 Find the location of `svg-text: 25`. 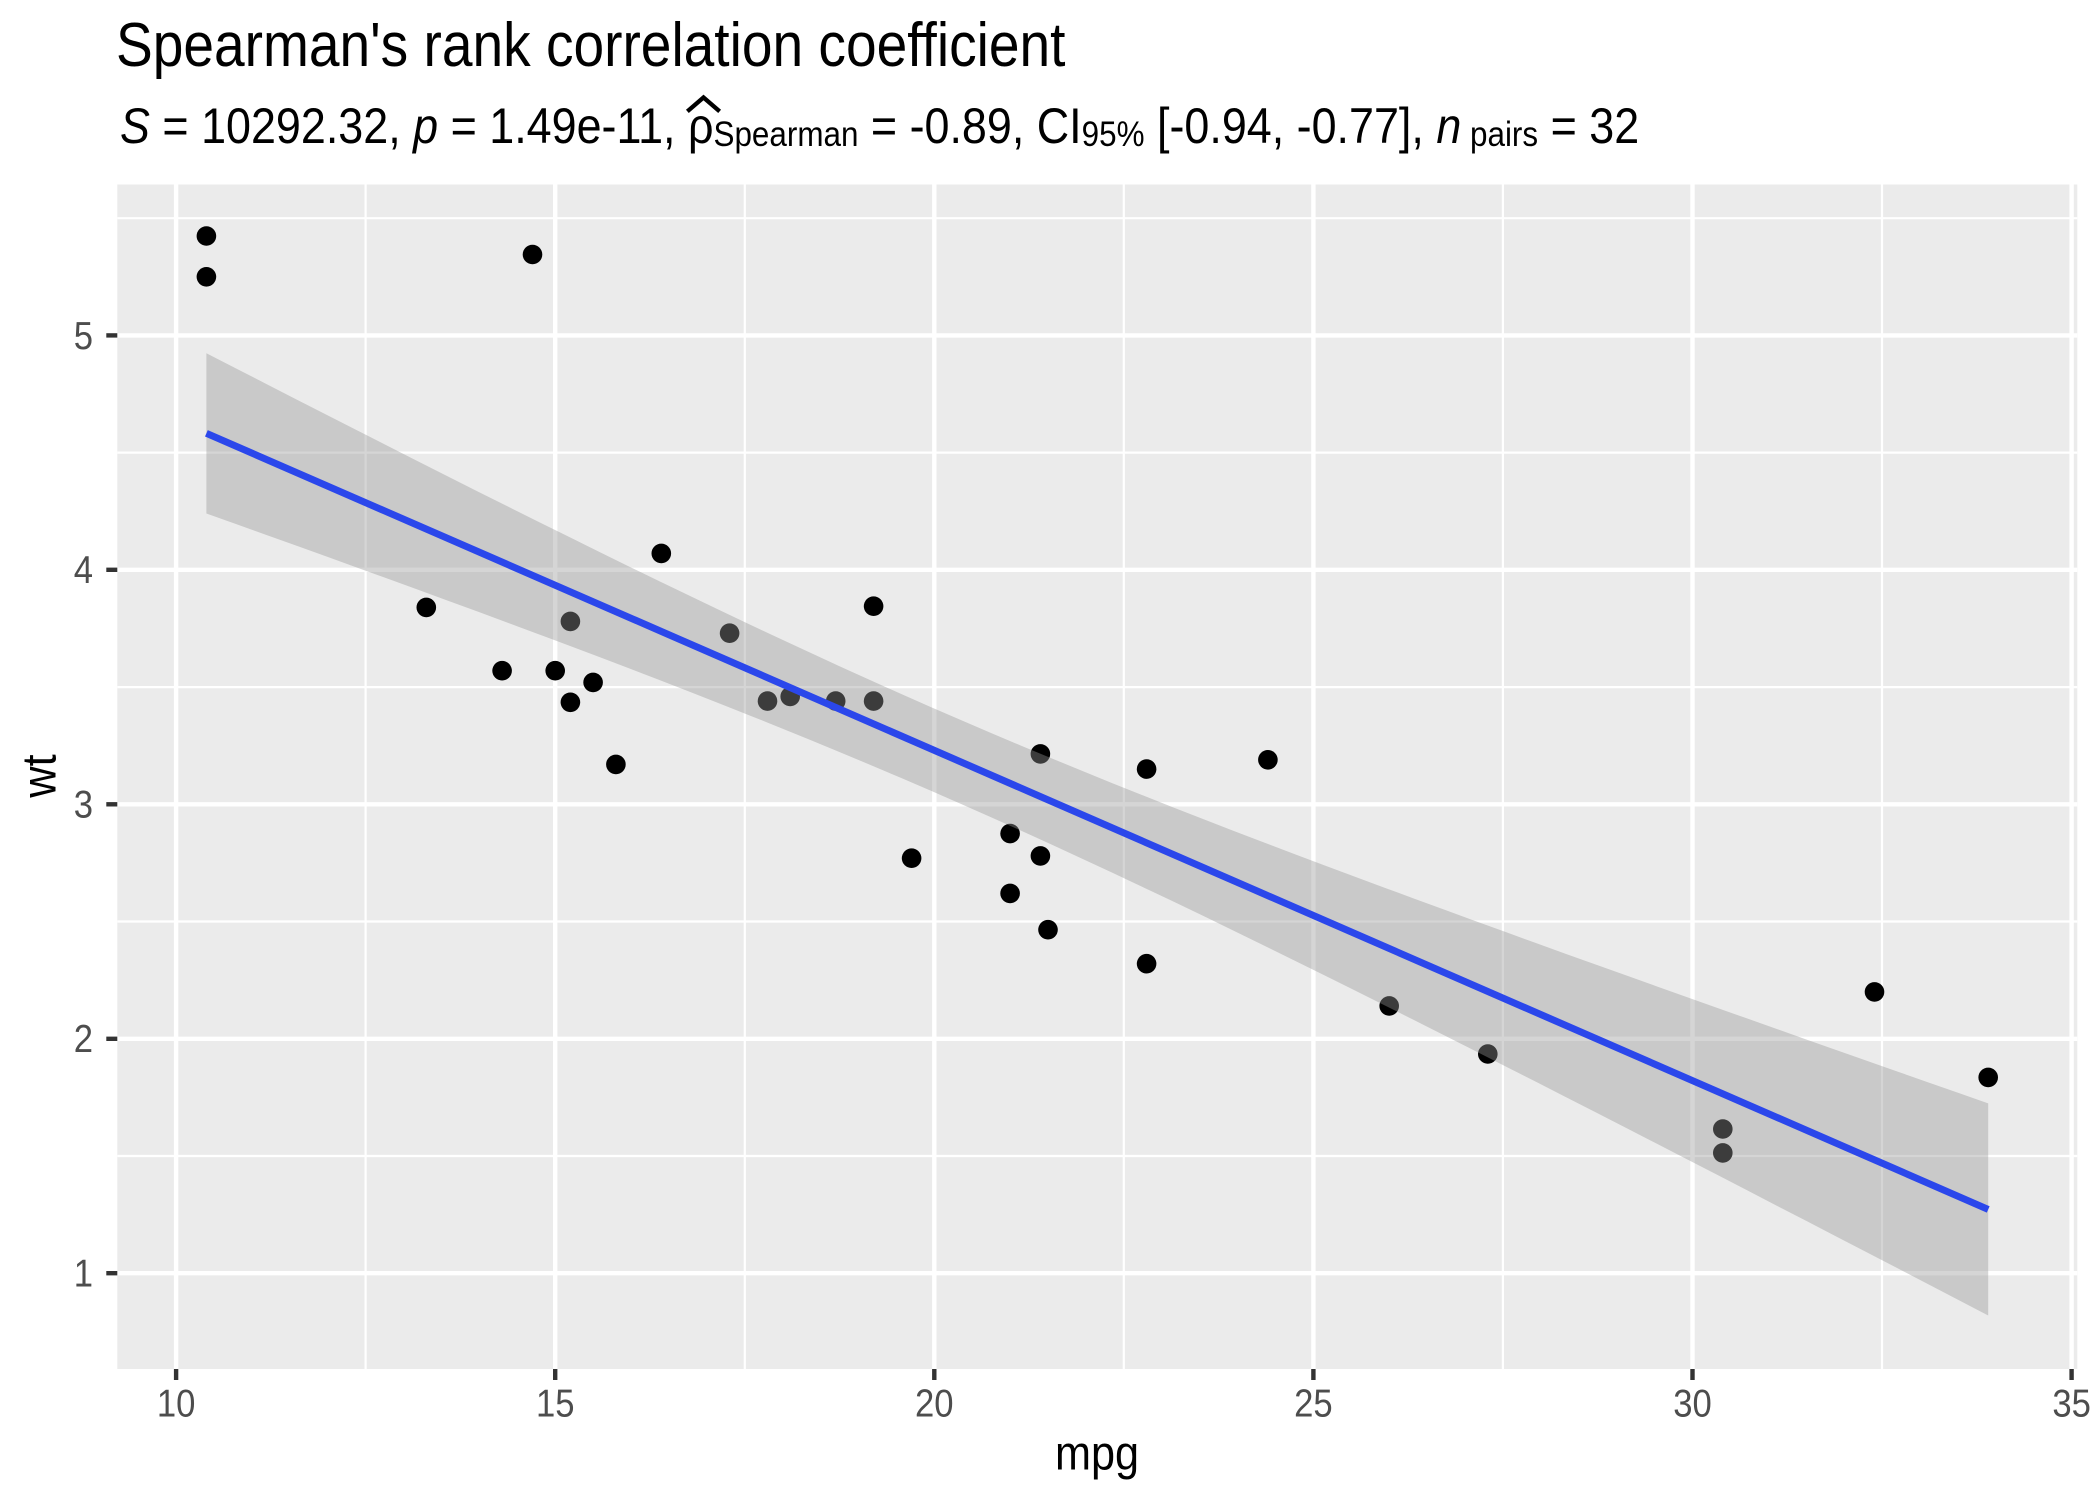

svg-text: 25 is located at coordinates (1313, 1403).